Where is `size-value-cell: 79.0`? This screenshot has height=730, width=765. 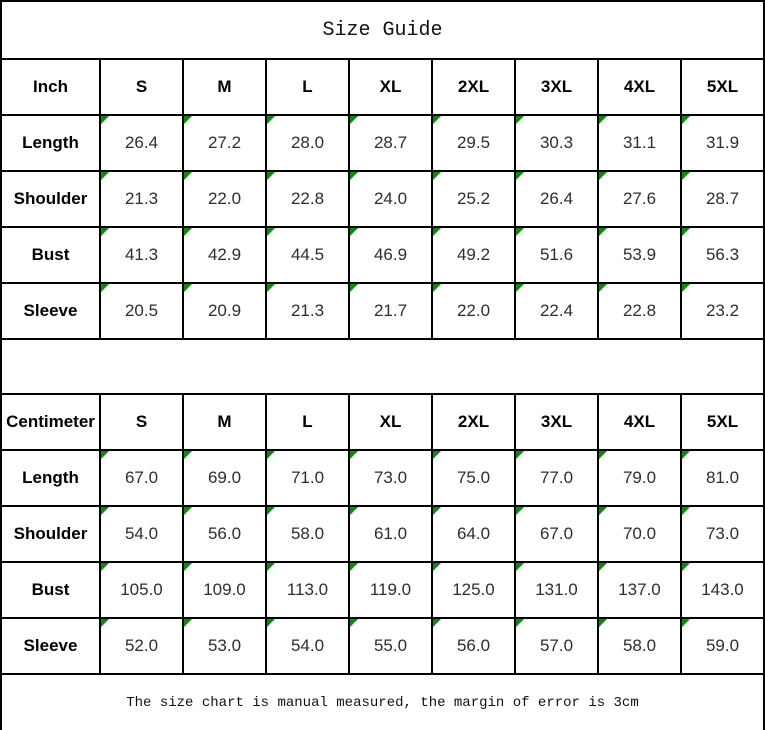
size-value-cell: 79.0 is located at coordinates (639, 478).